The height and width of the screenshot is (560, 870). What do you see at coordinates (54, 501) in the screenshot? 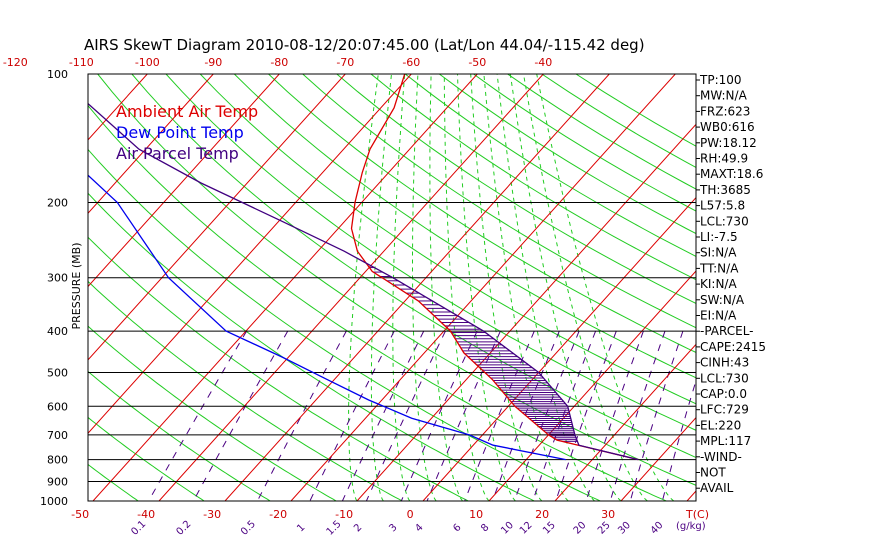
I see `pressure-tick-label: 1000` at bounding box center [54, 501].